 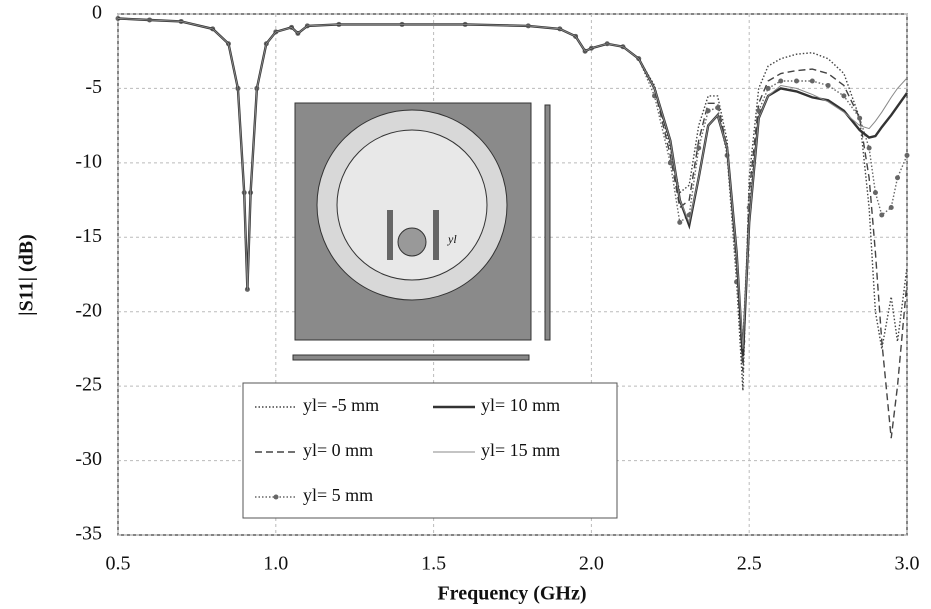 What do you see at coordinates (338, 495) in the screenshot?
I see `legend-label: yl= 5 mm` at bounding box center [338, 495].